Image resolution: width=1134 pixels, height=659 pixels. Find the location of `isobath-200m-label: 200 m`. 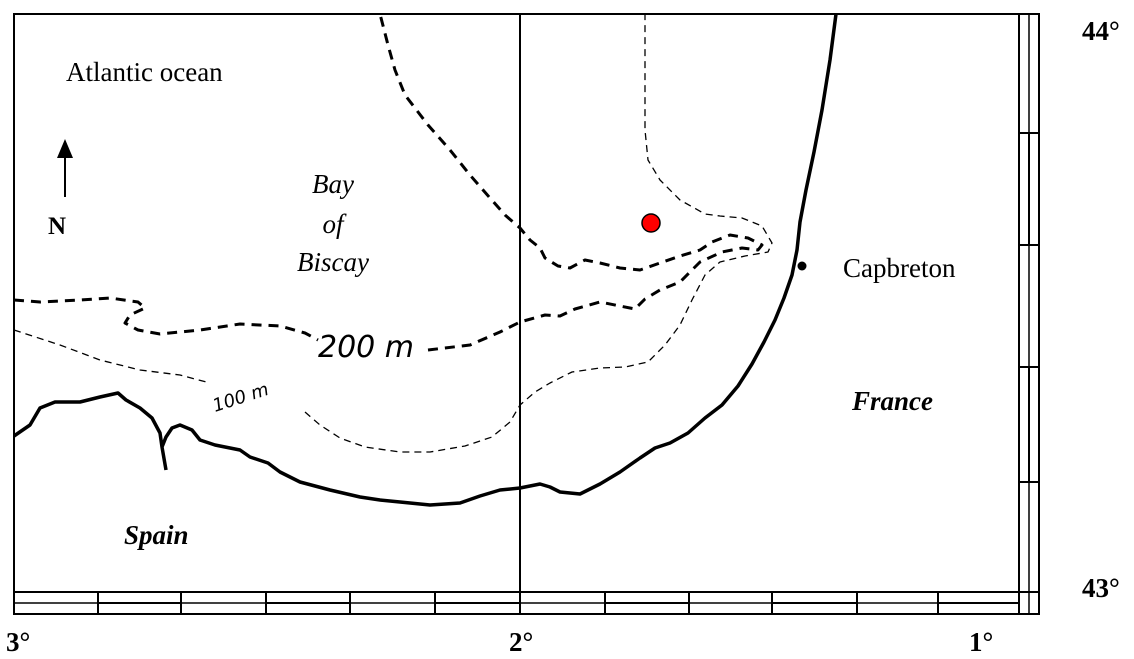

isobath-200m-label: 200 m is located at coordinates (366, 347).